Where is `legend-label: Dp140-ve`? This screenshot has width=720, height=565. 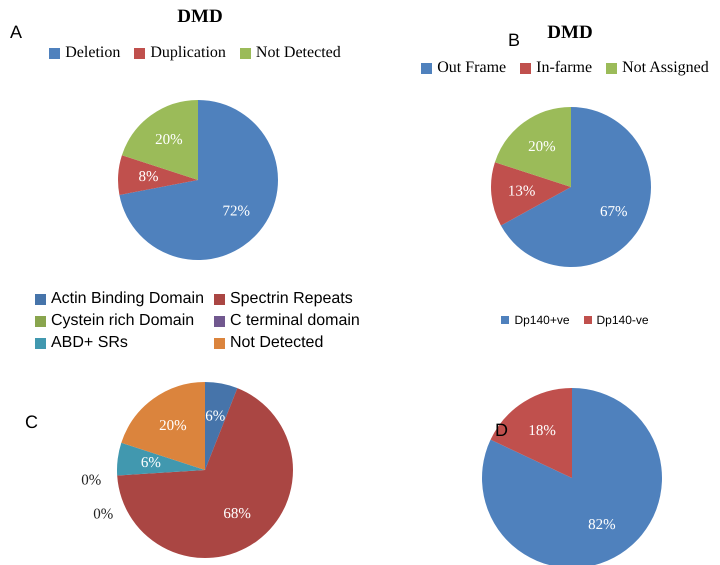 legend-label: Dp140-ve is located at coordinates (622, 320).